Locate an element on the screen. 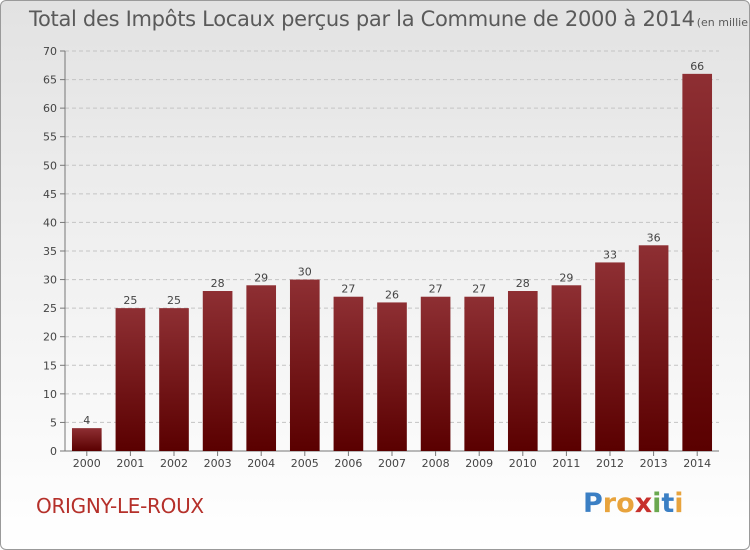 The image size is (750, 550). data-label-2011: 29 is located at coordinates (566, 277).